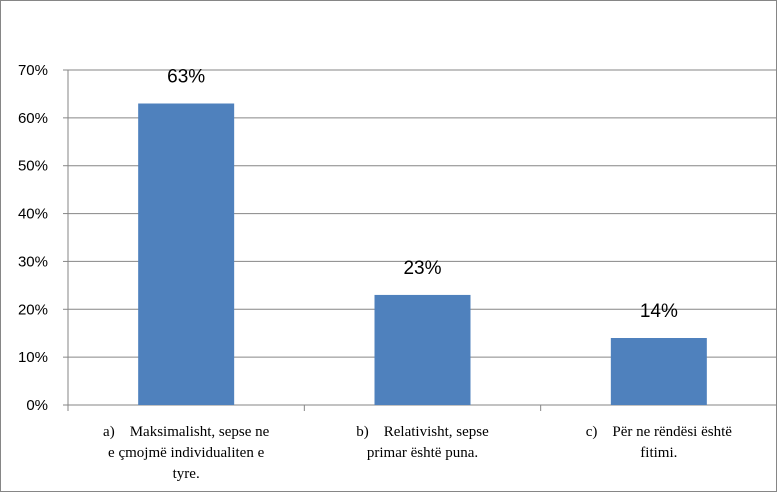 Image resolution: width=777 pixels, height=492 pixels. I want to click on category-label: e çmojmë individualiten e, so click(186, 453).